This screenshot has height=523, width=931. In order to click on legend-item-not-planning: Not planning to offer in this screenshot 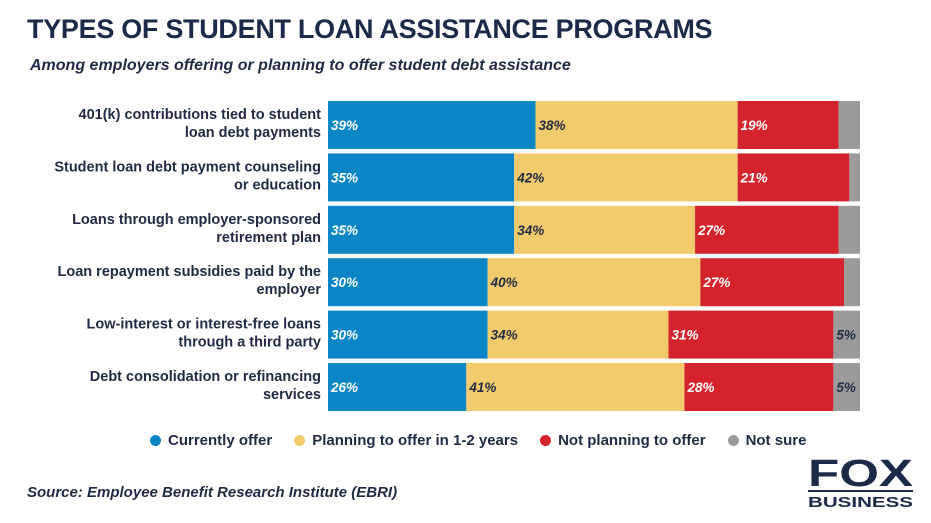, I will do `click(623, 440)`.